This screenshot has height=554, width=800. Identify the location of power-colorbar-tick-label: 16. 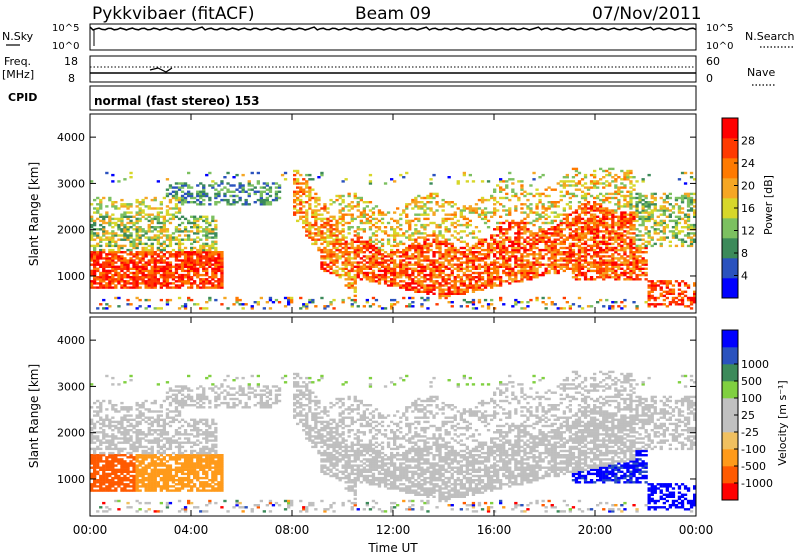
(748, 208).